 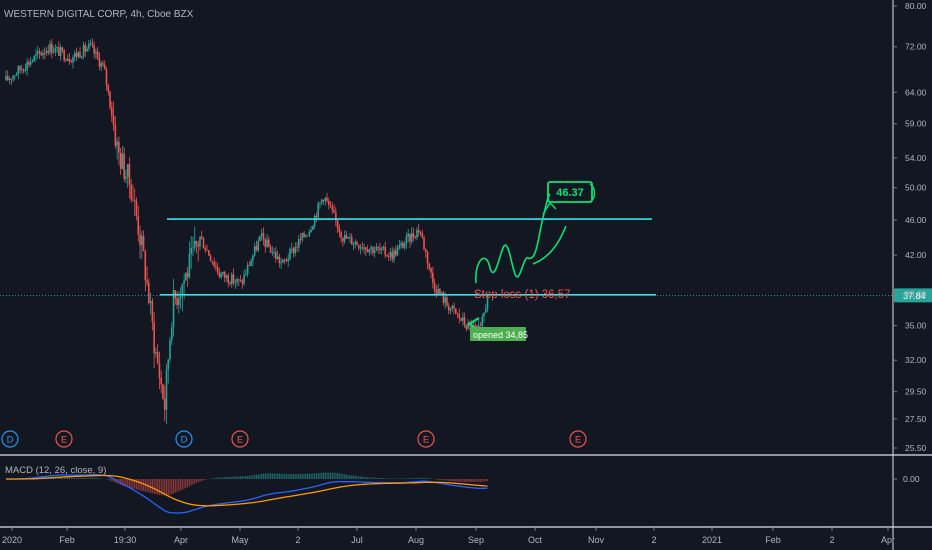 I want to click on macd-line, so click(x=246, y=493).